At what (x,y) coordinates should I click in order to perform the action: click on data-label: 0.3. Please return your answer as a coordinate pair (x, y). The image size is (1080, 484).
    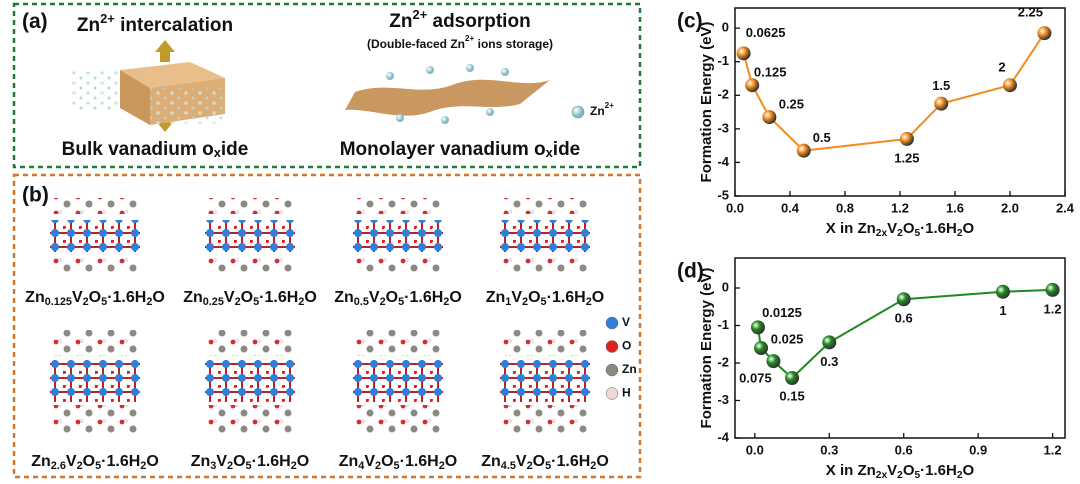
    Looking at the image, I should click on (829, 361).